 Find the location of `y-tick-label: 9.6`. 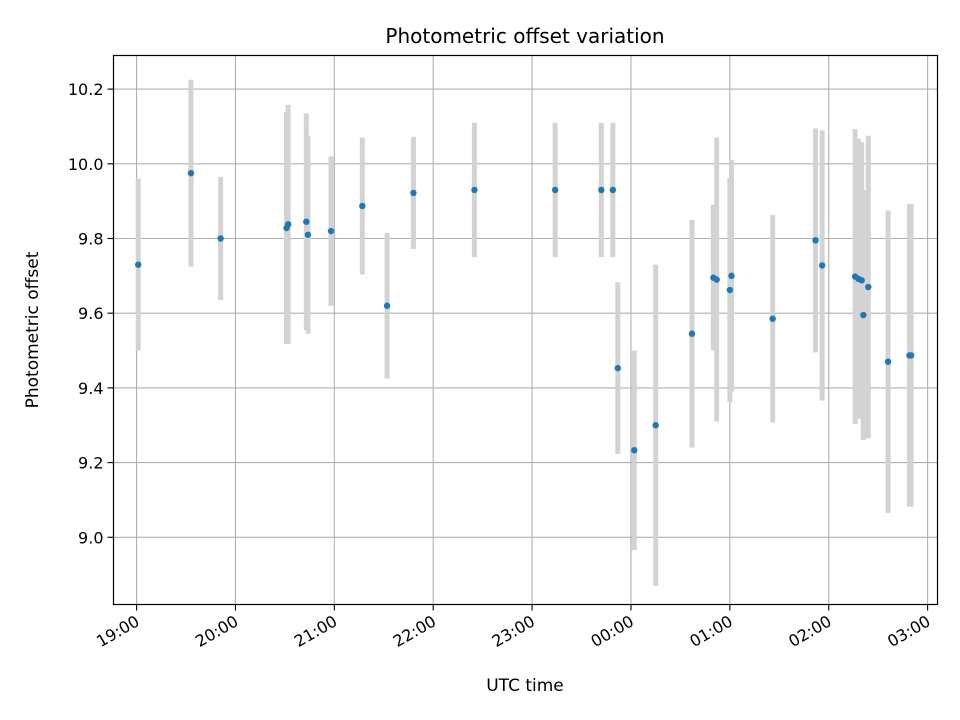

y-tick-label: 9.6 is located at coordinates (90, 313).